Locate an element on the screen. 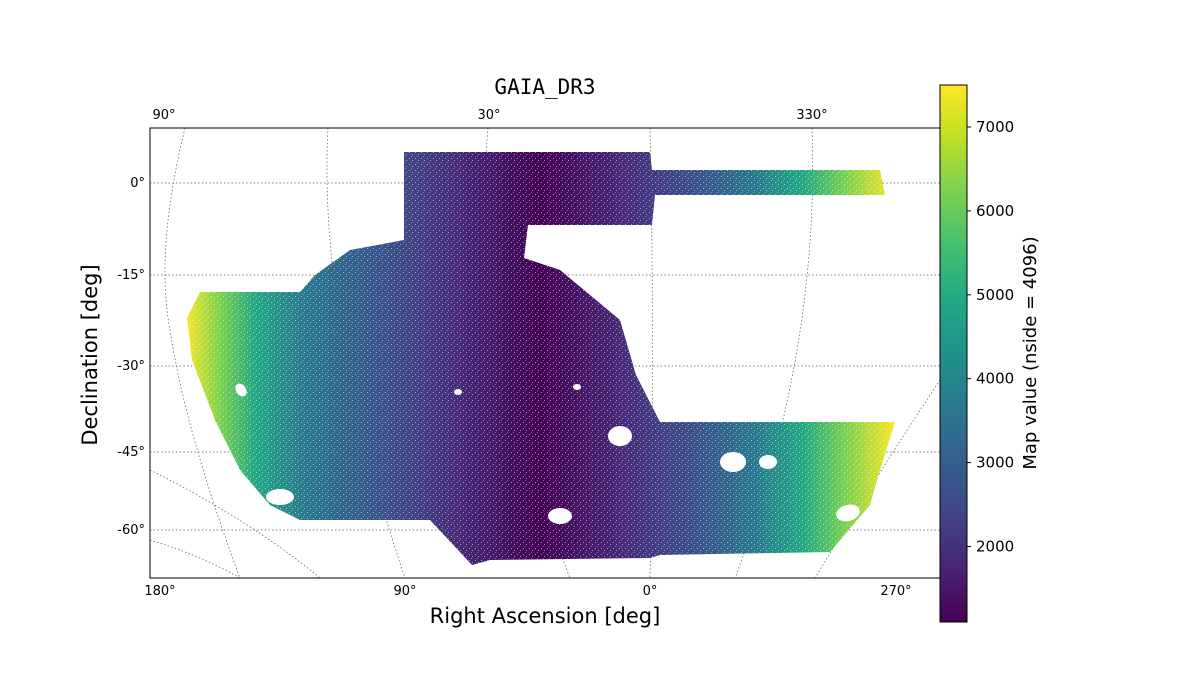 Image resolution: width=1200 pixels, height=700 pixels. colorbar-tick-label: 2000 is located at coordinates (995, 546).